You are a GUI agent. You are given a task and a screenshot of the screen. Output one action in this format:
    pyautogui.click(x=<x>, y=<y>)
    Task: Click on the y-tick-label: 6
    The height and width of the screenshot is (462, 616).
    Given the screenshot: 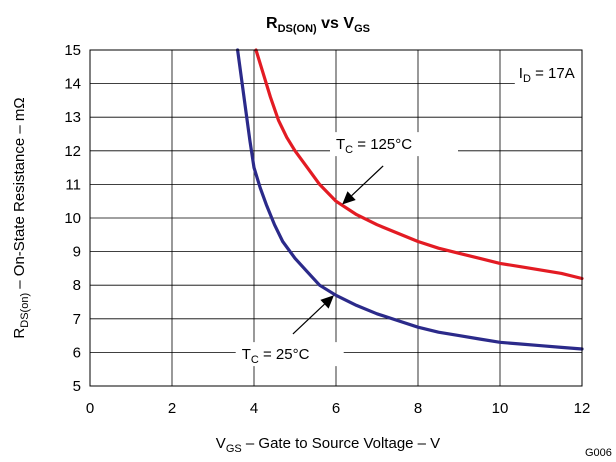 What is the action you would take?
    pyautogui.click(x=77, y=352)
    